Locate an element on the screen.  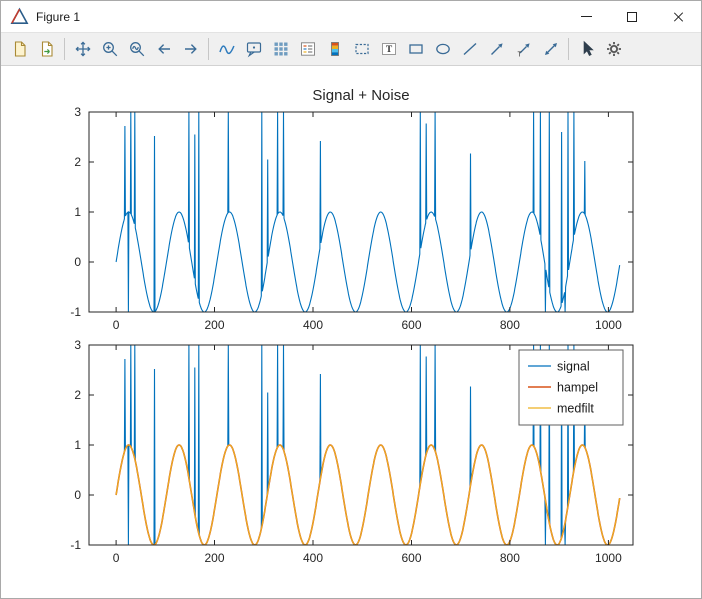
colorbar-icon is located at coordinates (334, 49).